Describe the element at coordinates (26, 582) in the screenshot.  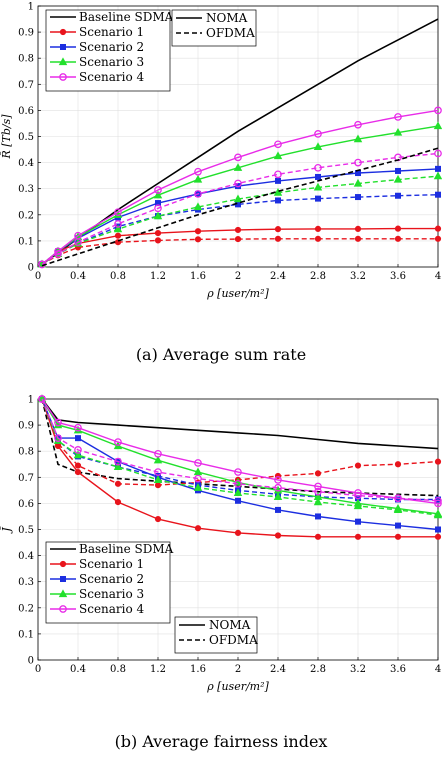
I see `y-tick-label: 0.3` at that location.